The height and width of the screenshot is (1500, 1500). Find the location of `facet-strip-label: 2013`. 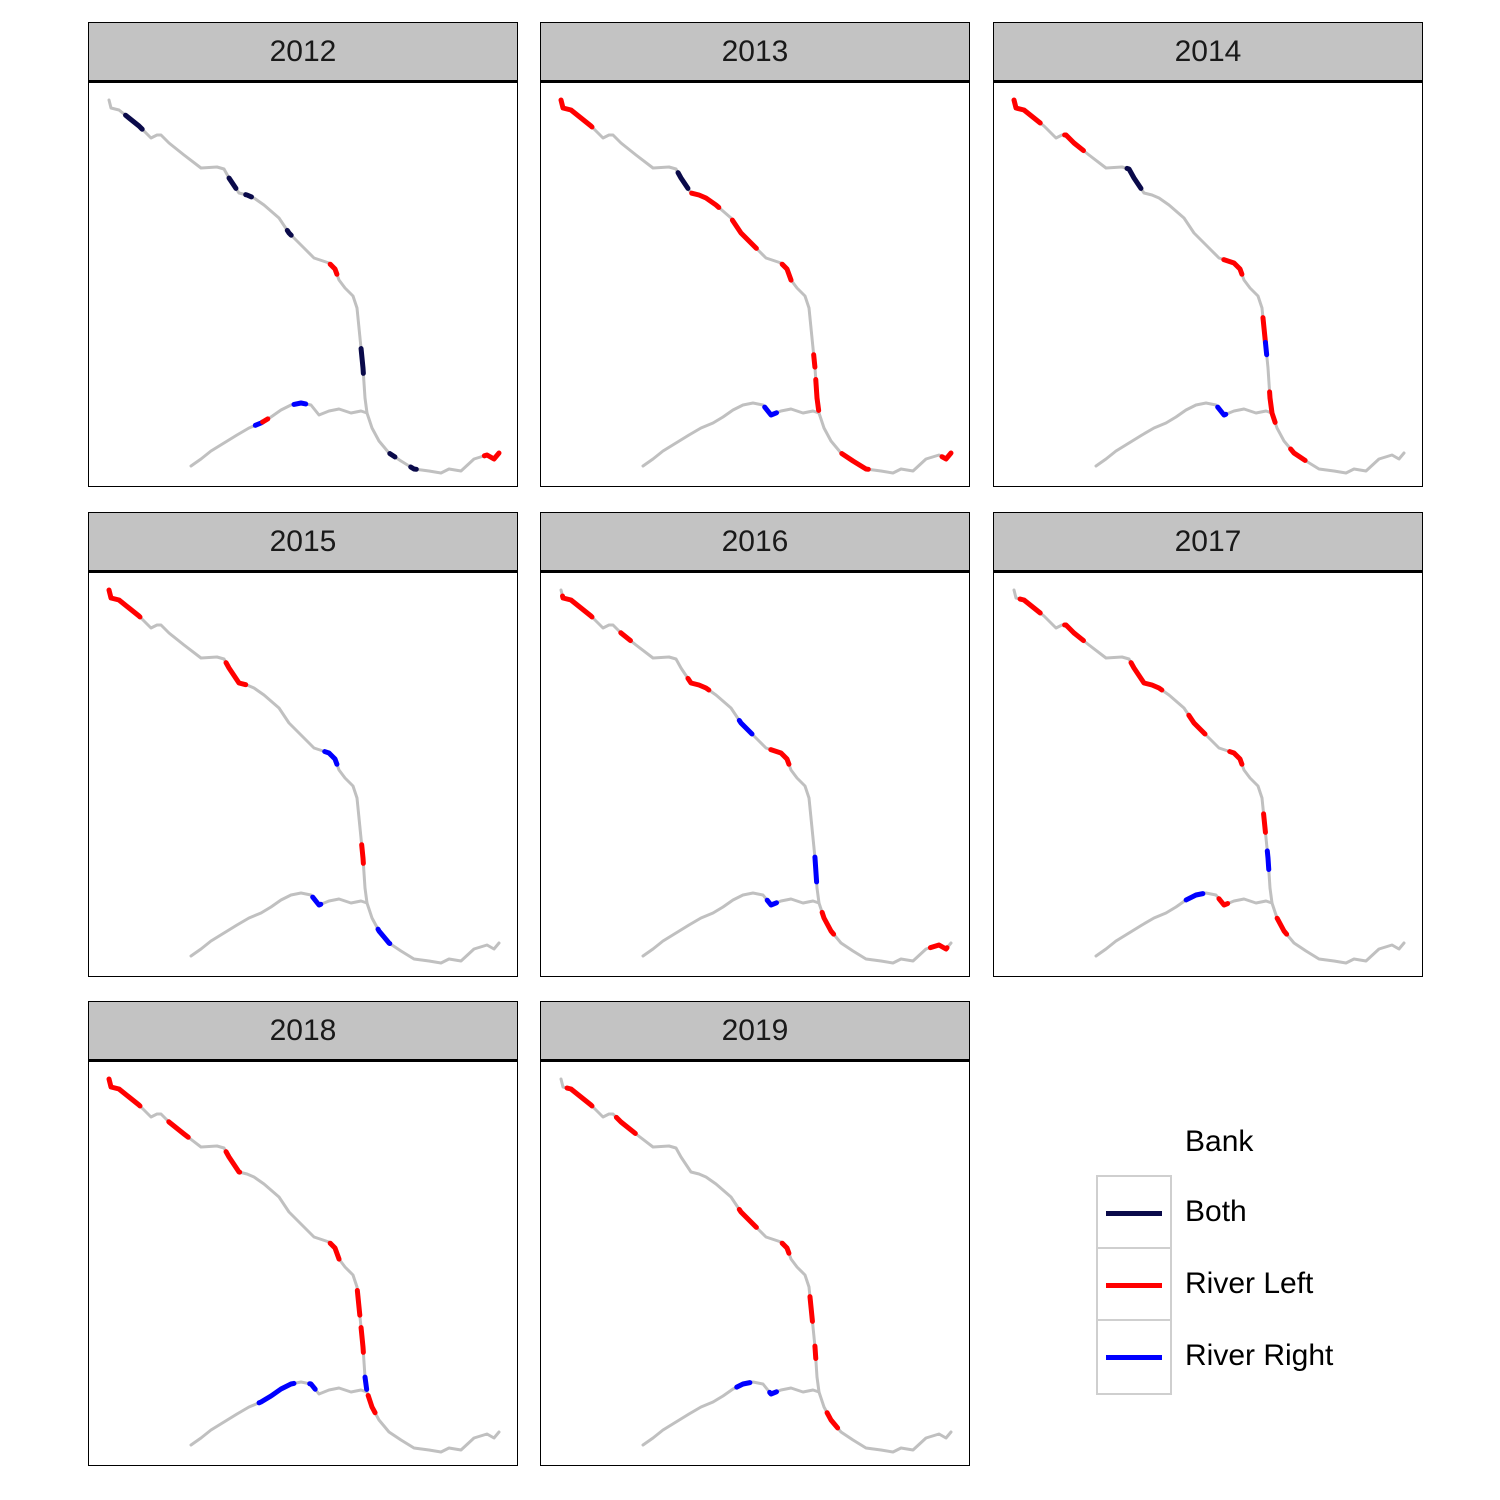

facet-strip-label: 2013 is located at coordinates (755, 52).